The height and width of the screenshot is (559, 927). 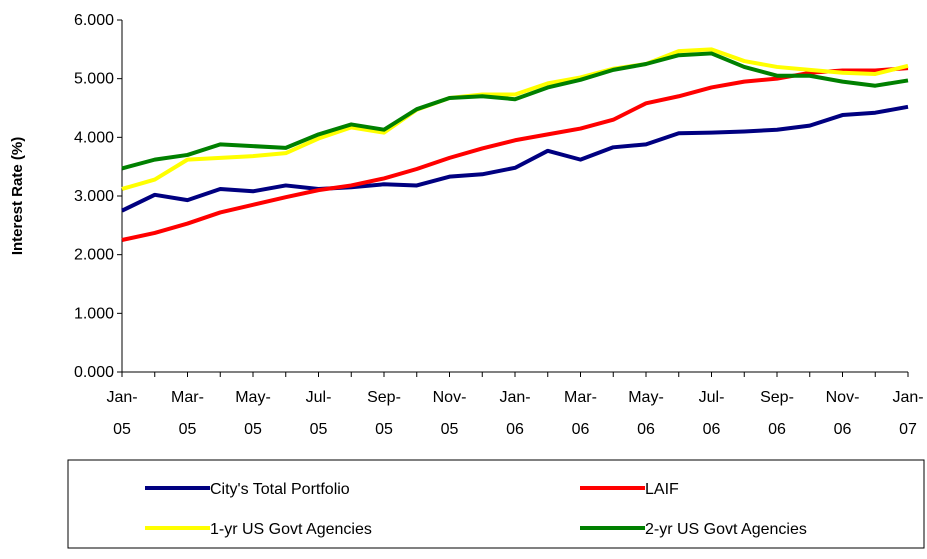 What do you see at coordinates (280, 489) in the screenshot?
I see `legend-label: City's Total Portfolio` at bounding box center [280, 489].